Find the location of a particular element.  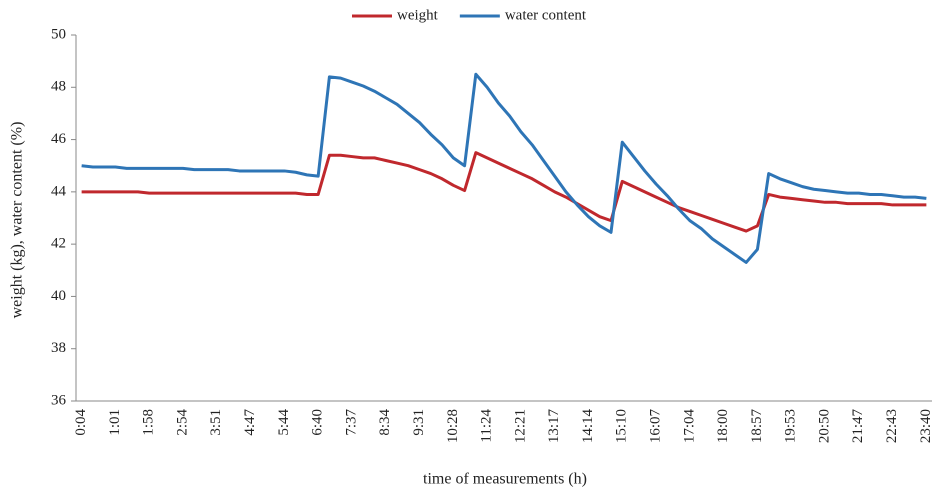

x-tick-label: 14:14 is located at coordinates (588, 426).